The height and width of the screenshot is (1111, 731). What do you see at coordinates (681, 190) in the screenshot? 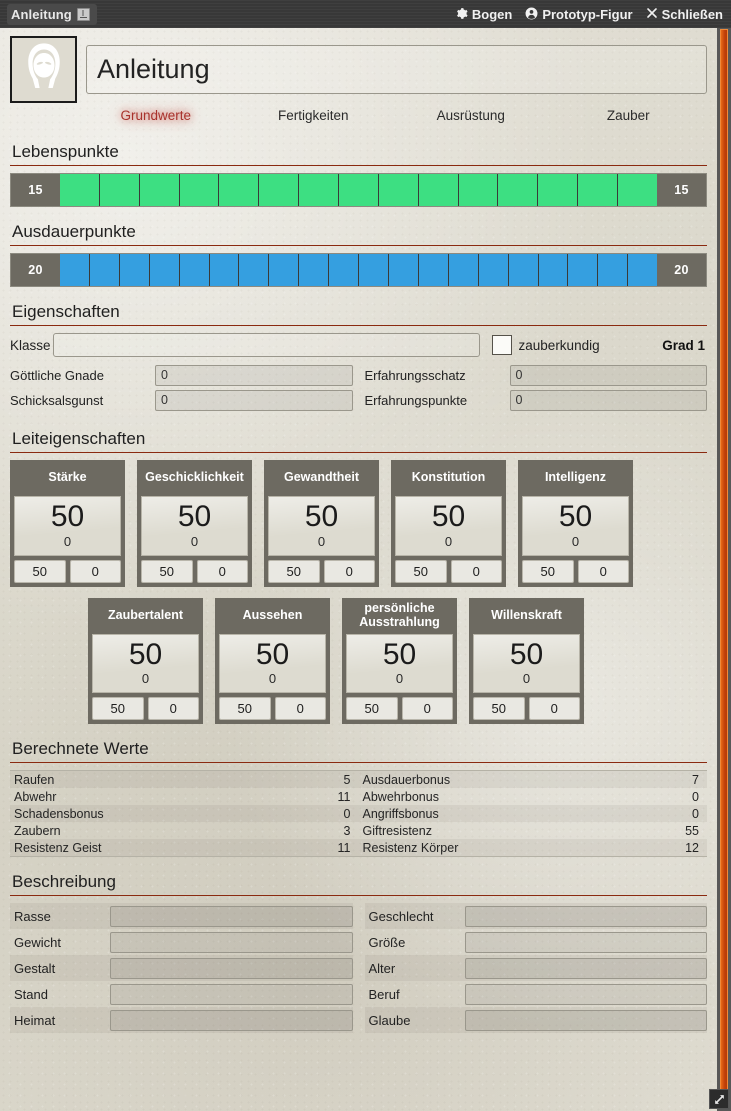
I see `lebenspunkte-right-value: 15` at bounding box center [681, 190].